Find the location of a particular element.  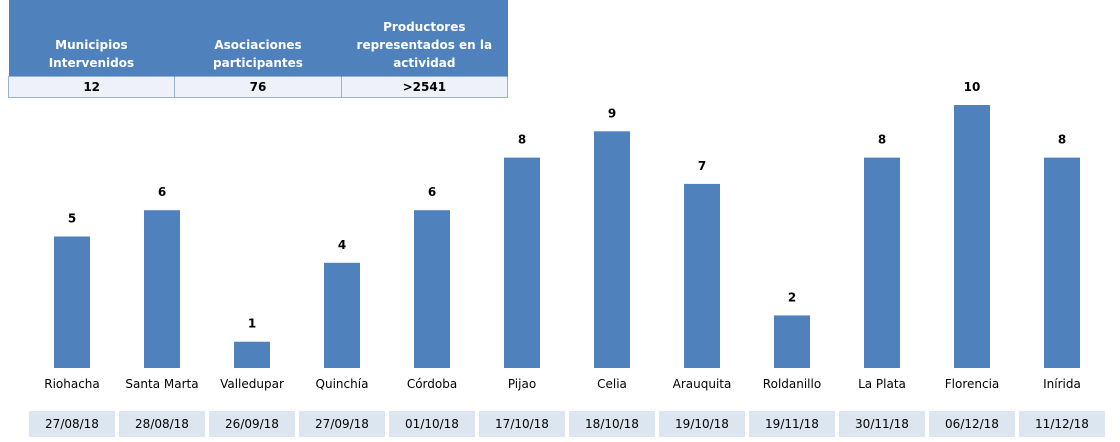

table-header: Asociaciones participantes is located at coordinates (258, 38).